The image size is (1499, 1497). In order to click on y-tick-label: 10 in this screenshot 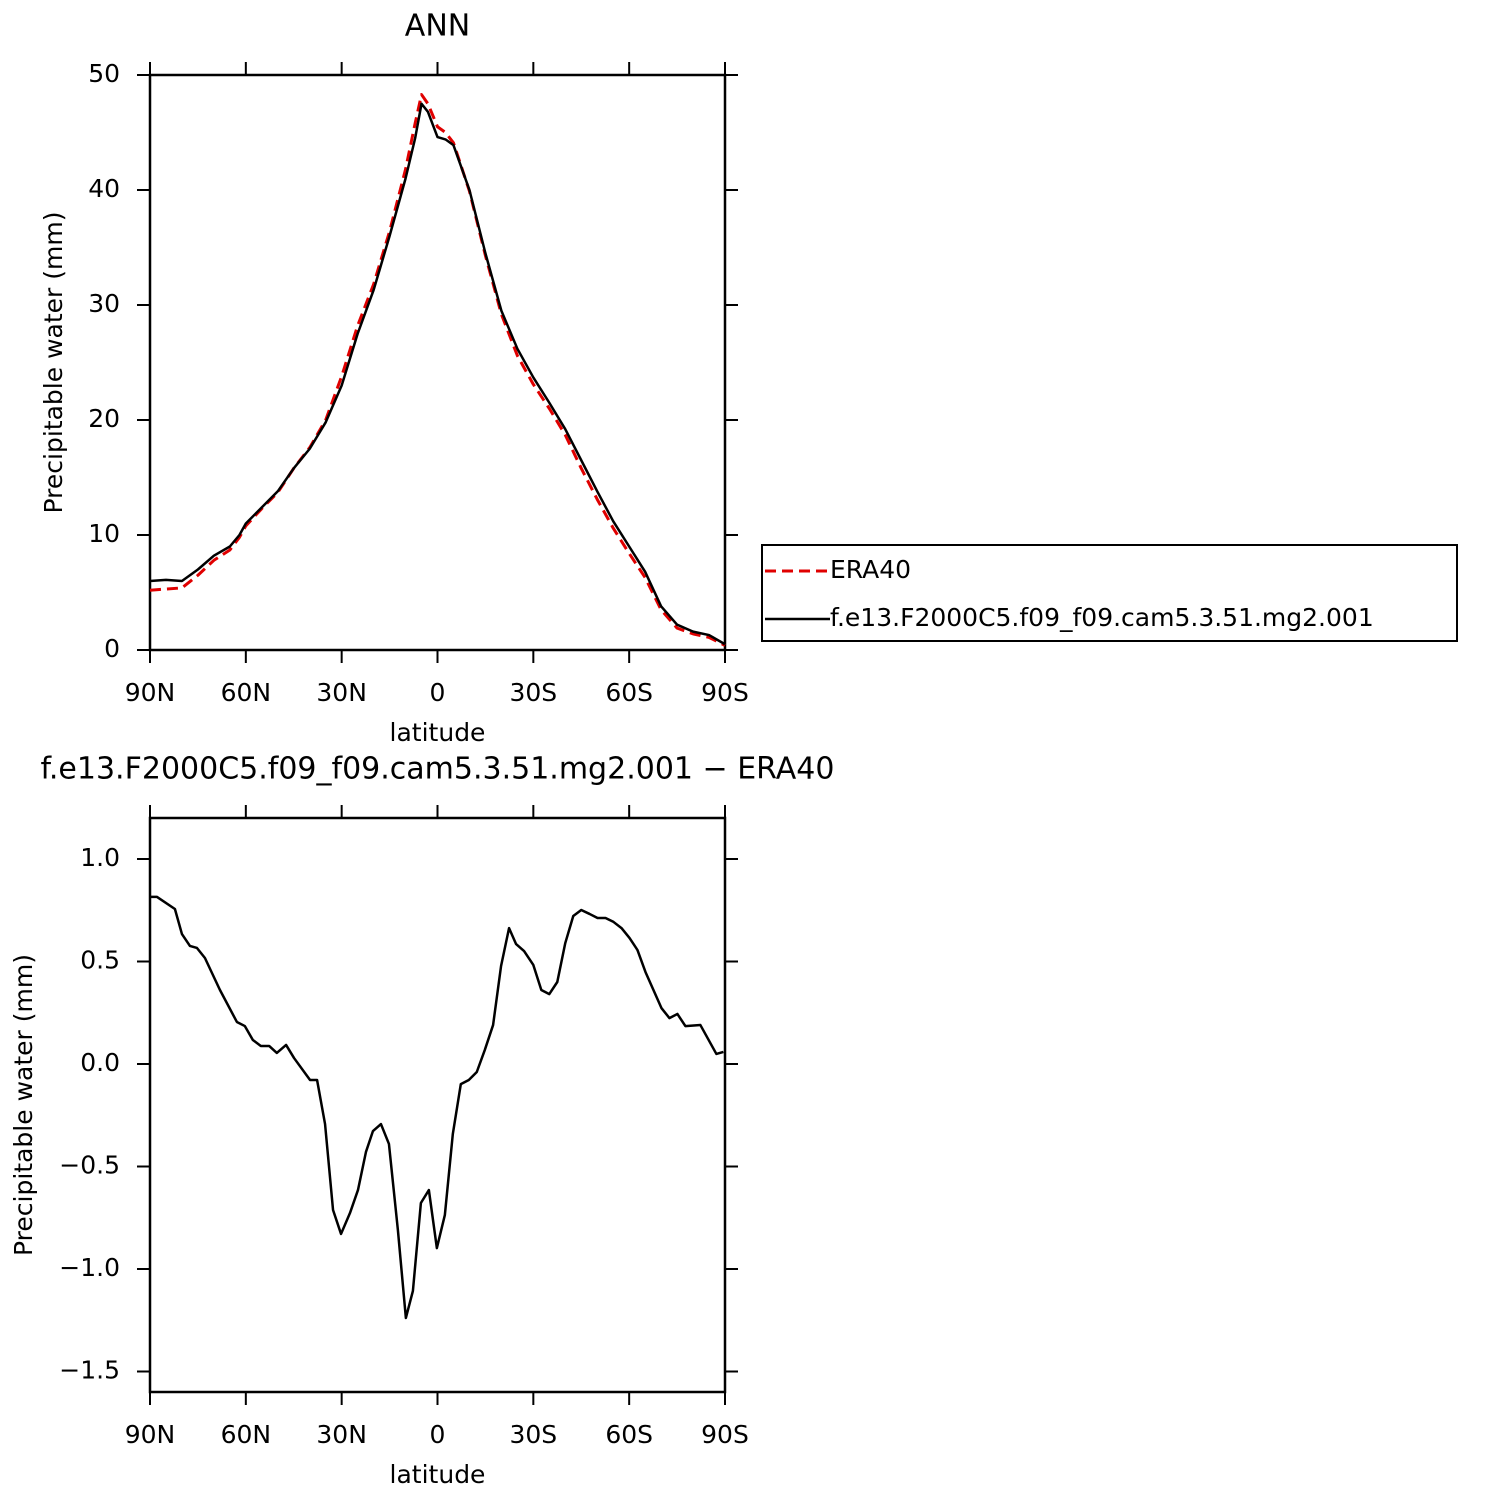, I will do `click(104, 533)`.